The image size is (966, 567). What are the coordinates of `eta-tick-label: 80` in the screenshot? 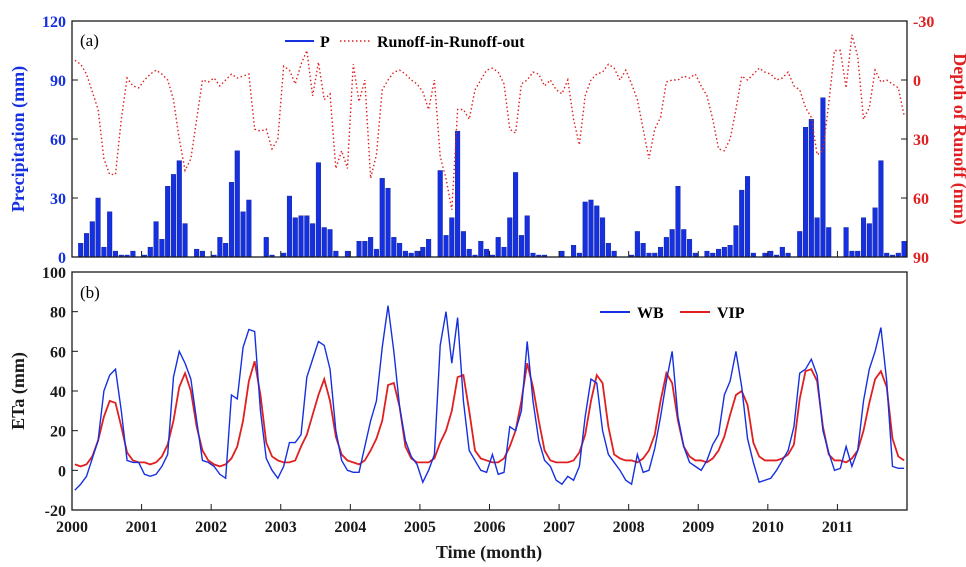 It's located at (58, 313).